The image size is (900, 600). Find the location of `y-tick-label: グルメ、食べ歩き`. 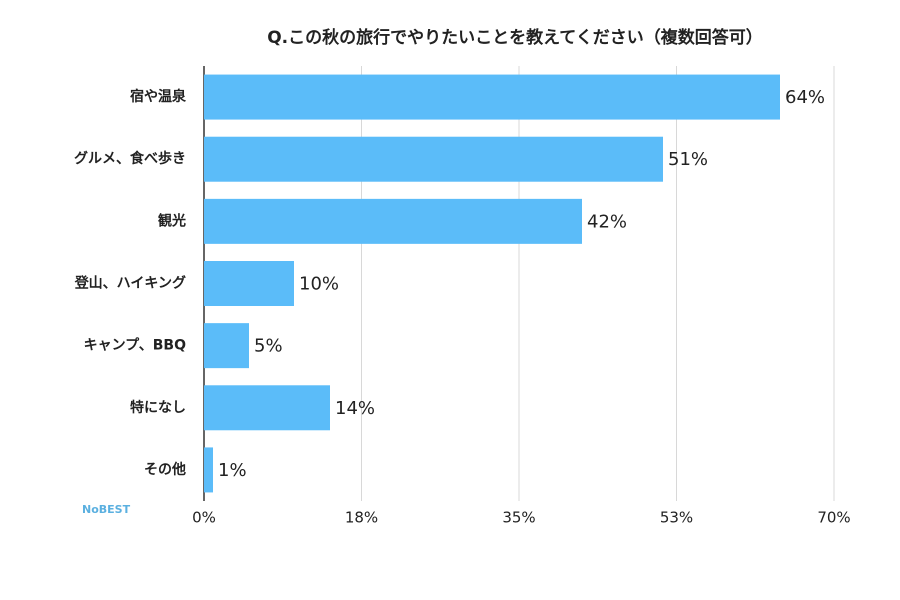

y-tick-label: グルメ、食べ歩き is located at coordinates (130, 158).